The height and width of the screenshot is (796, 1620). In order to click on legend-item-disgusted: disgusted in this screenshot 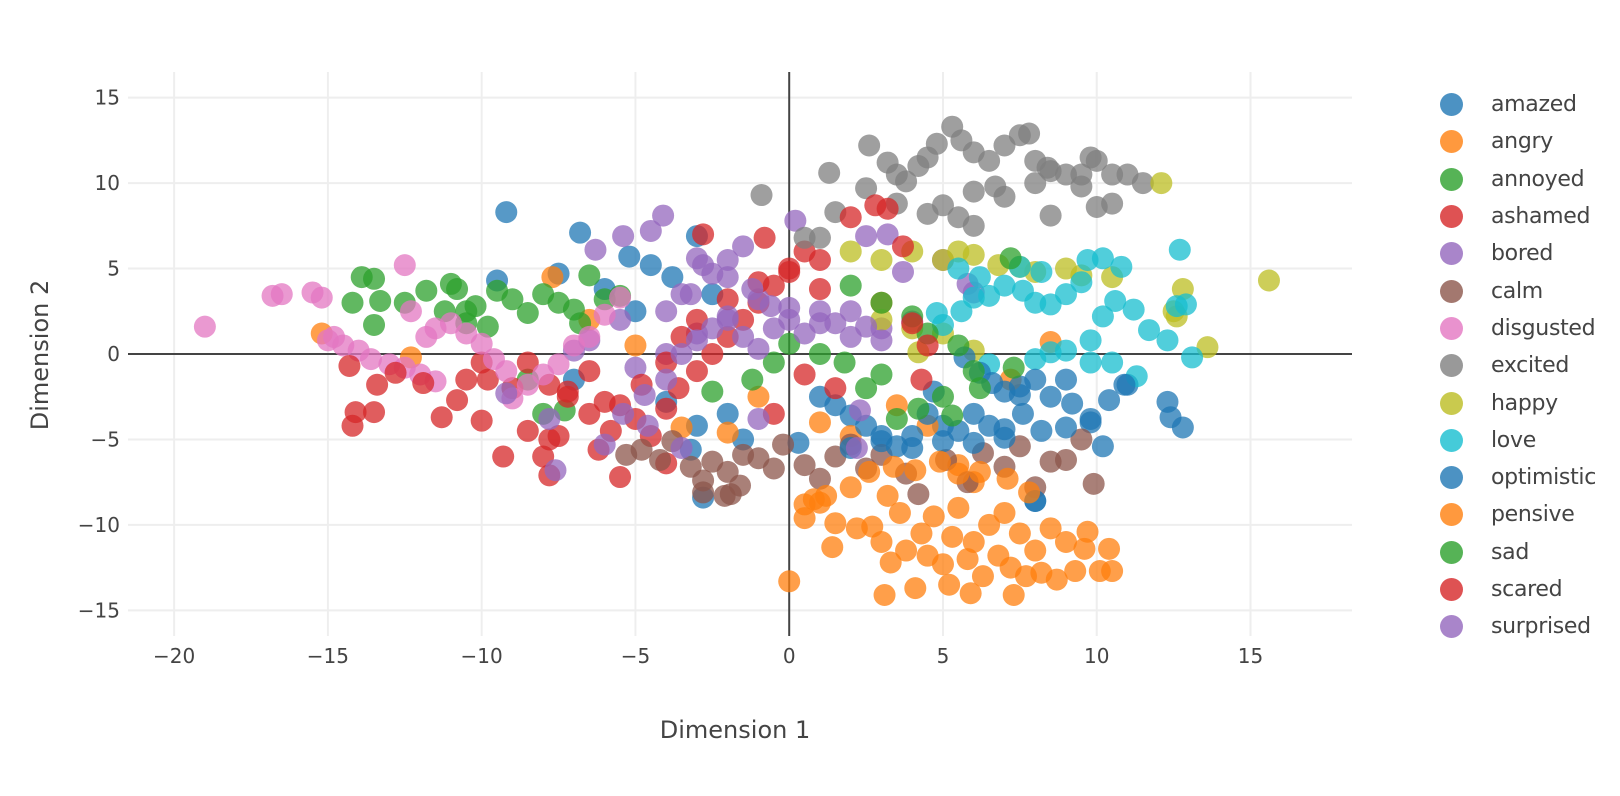, I will do `click(1518, 328)`.